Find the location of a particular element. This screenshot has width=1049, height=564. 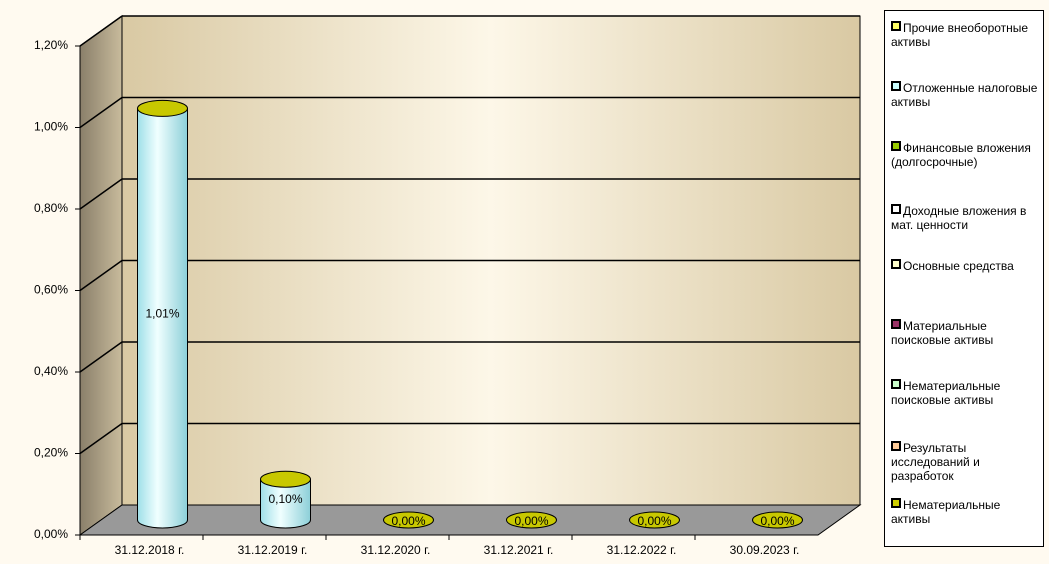

legend-entry: Финансовые вложения (долгосрочные) is located at coordinates (966, 155).